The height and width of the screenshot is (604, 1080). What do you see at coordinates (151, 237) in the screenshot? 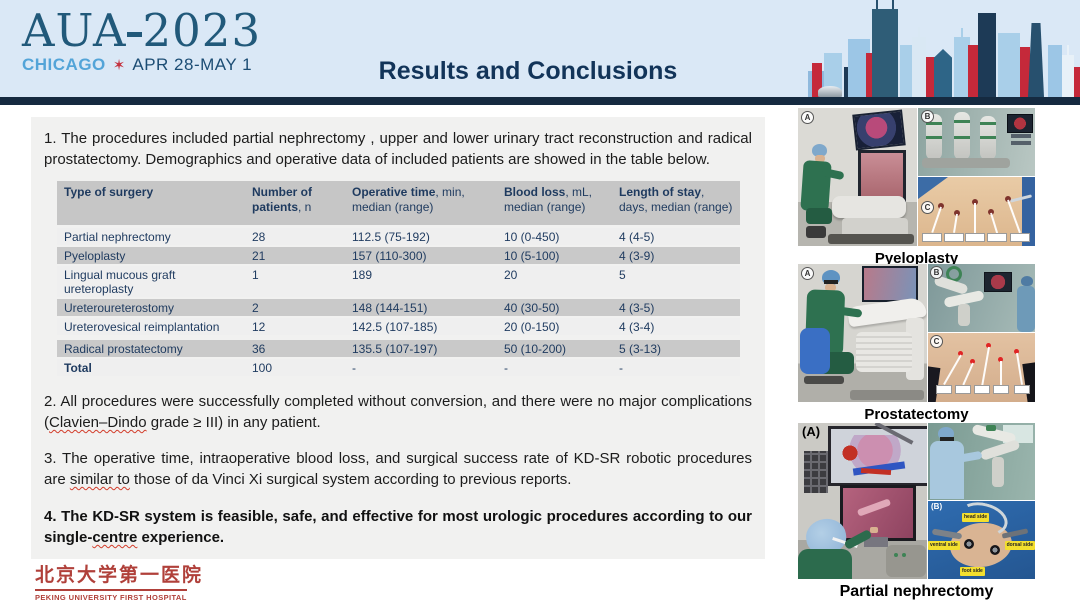
I see `cell: Partial nephrectomy` at bounding box center [151, 237].